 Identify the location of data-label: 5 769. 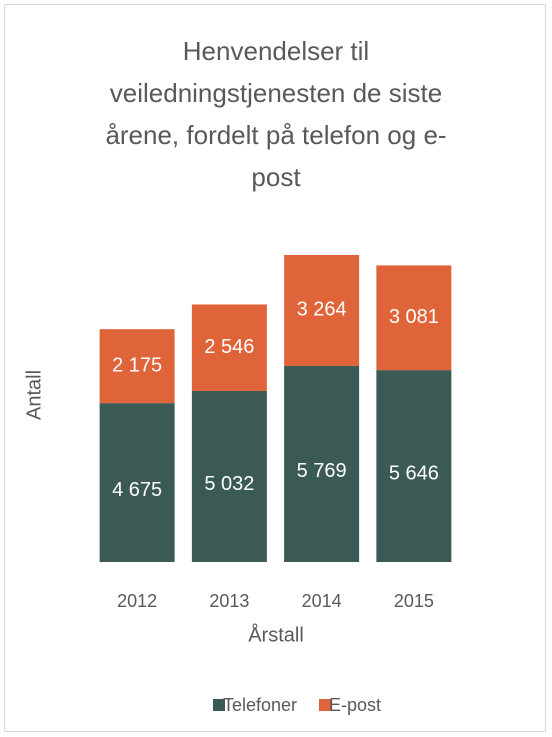
(322, 471).